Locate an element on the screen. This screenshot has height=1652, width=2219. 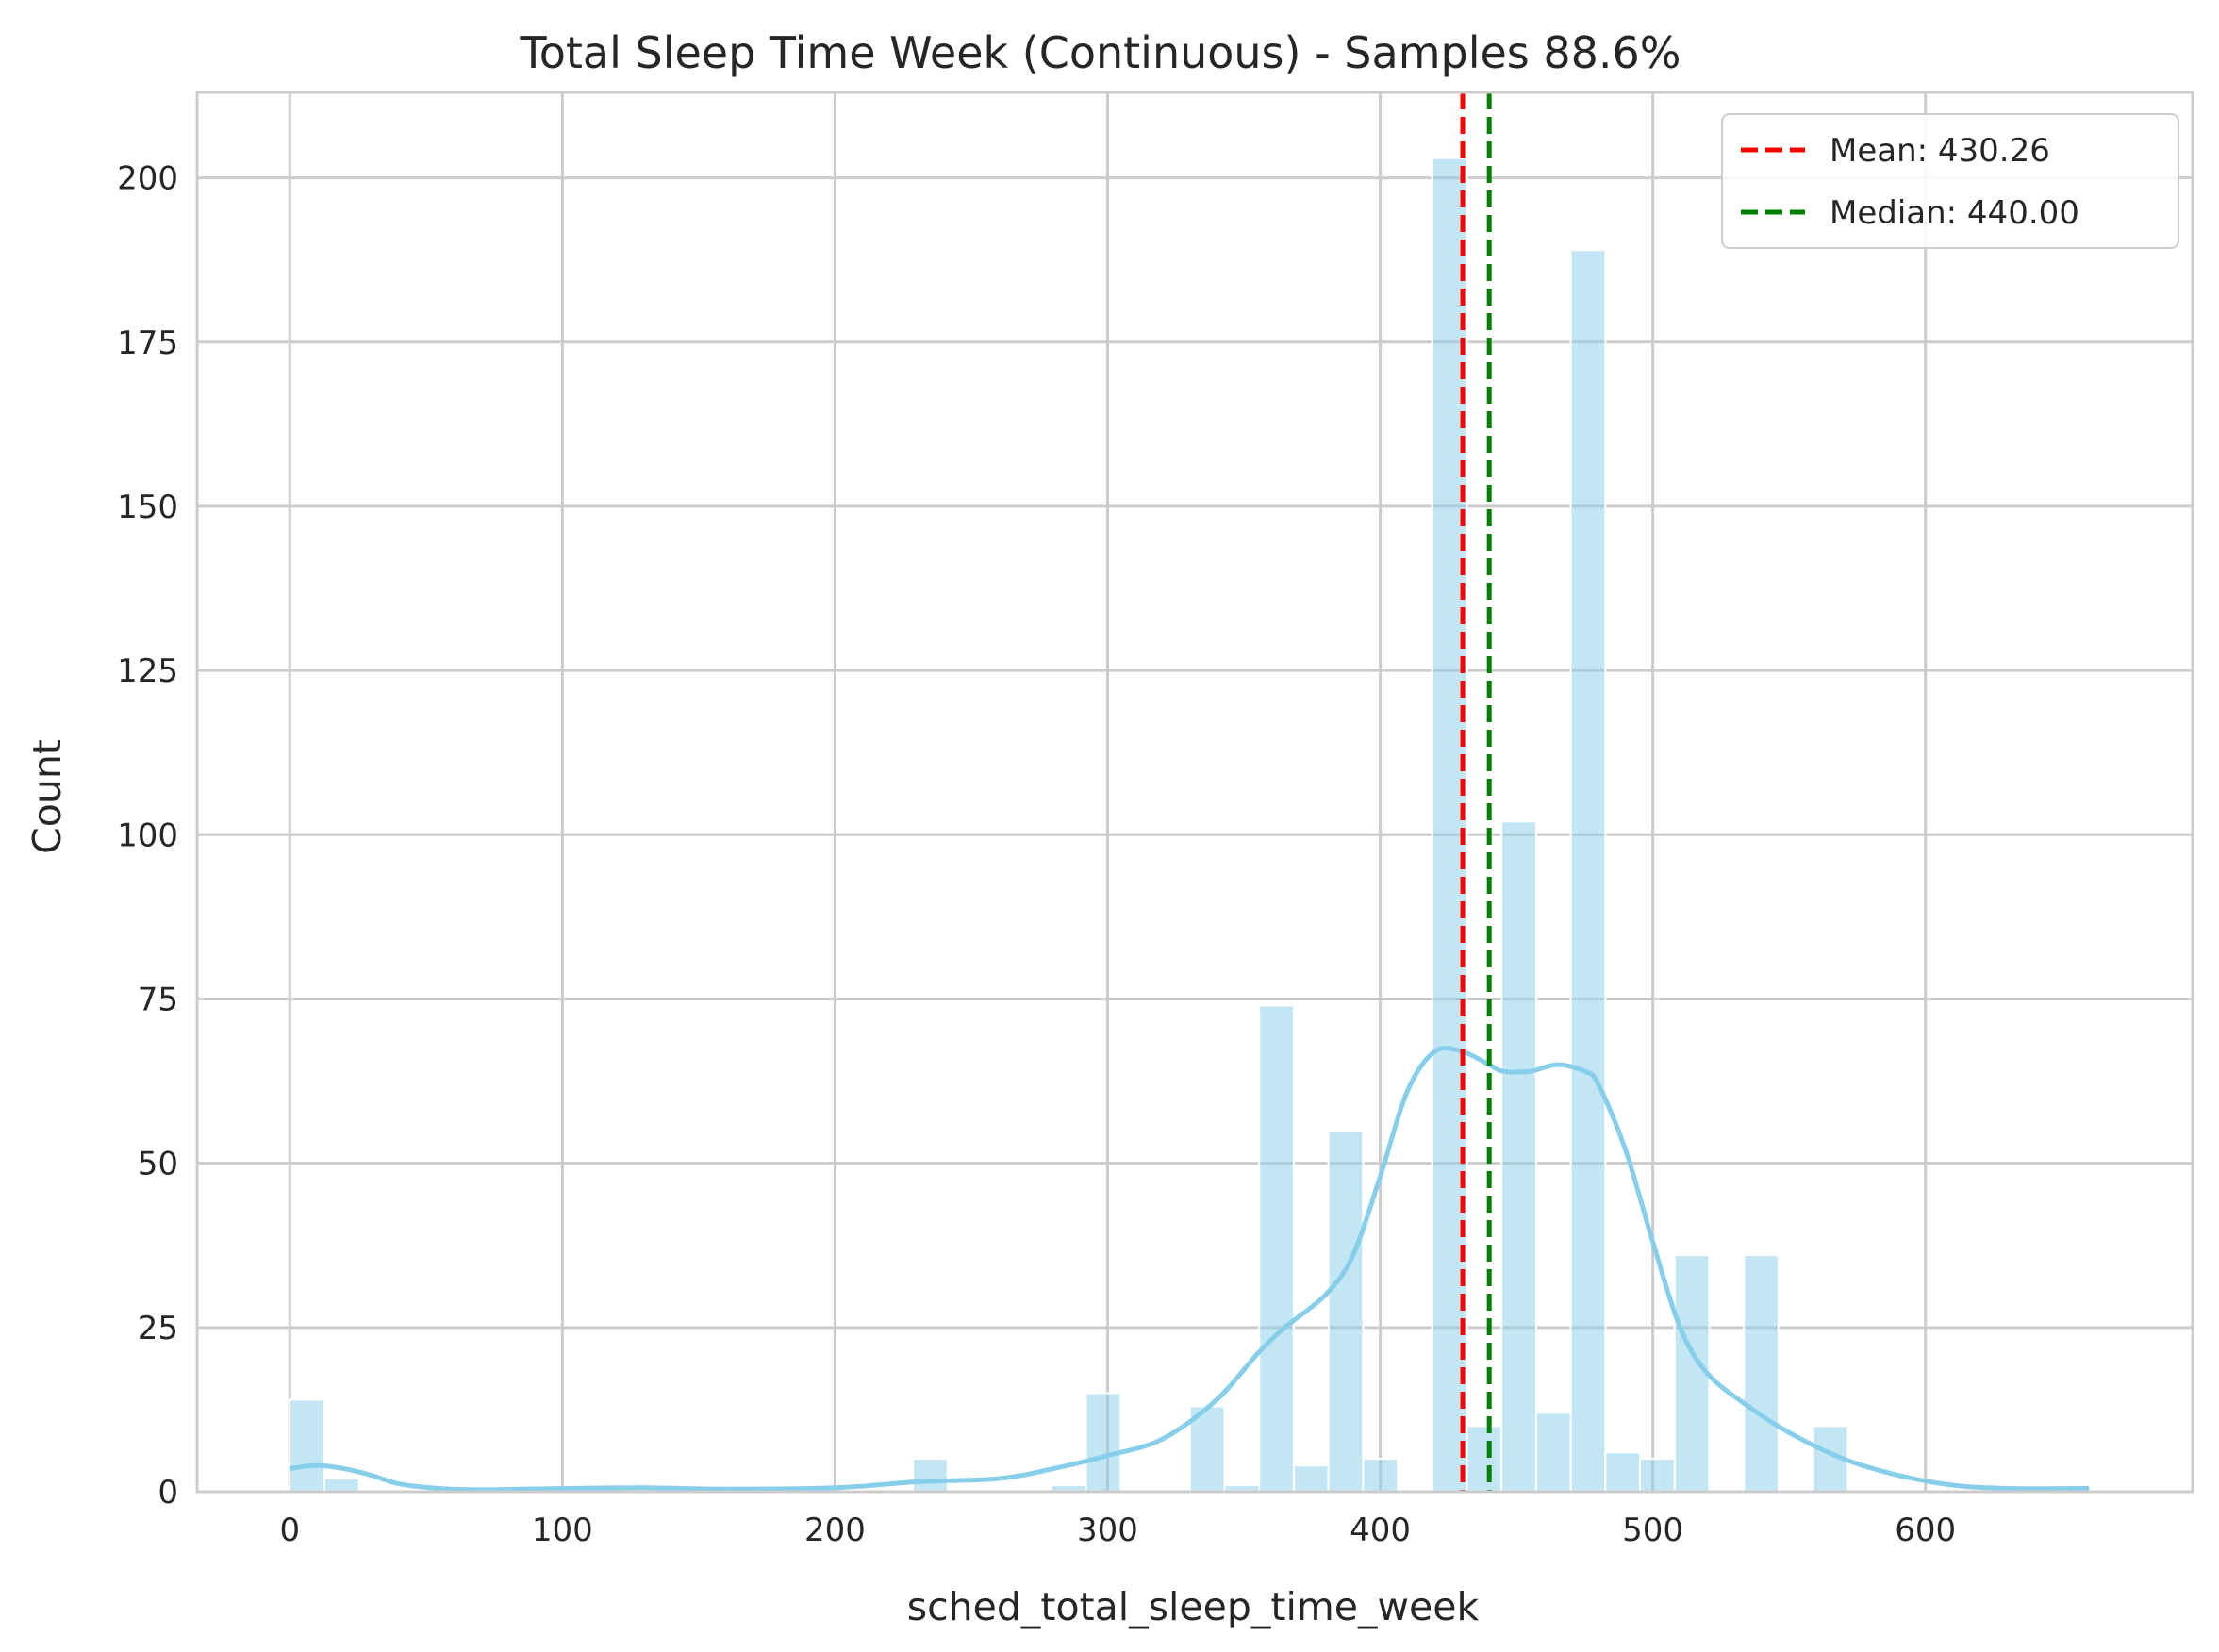
x-tick-label: 100 is located at coordinates (562, 1530).